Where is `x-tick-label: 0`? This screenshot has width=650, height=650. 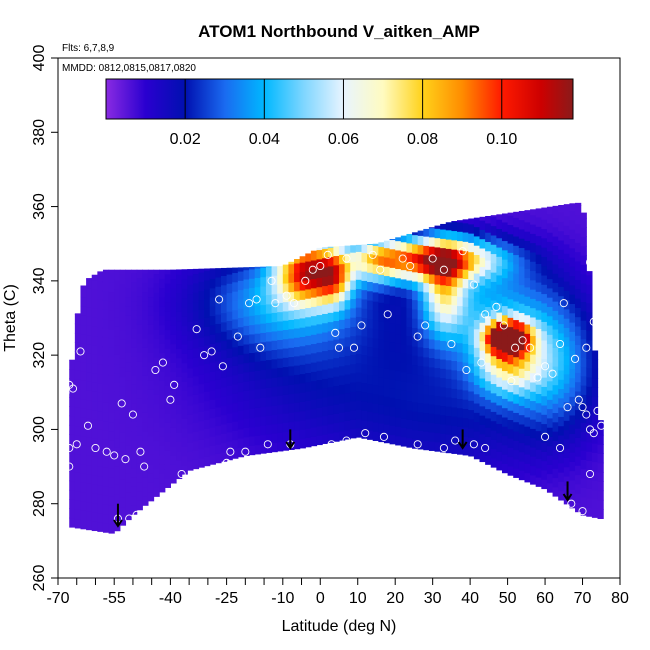 x-tick-label: 0 is located at coordinates (320, 598).